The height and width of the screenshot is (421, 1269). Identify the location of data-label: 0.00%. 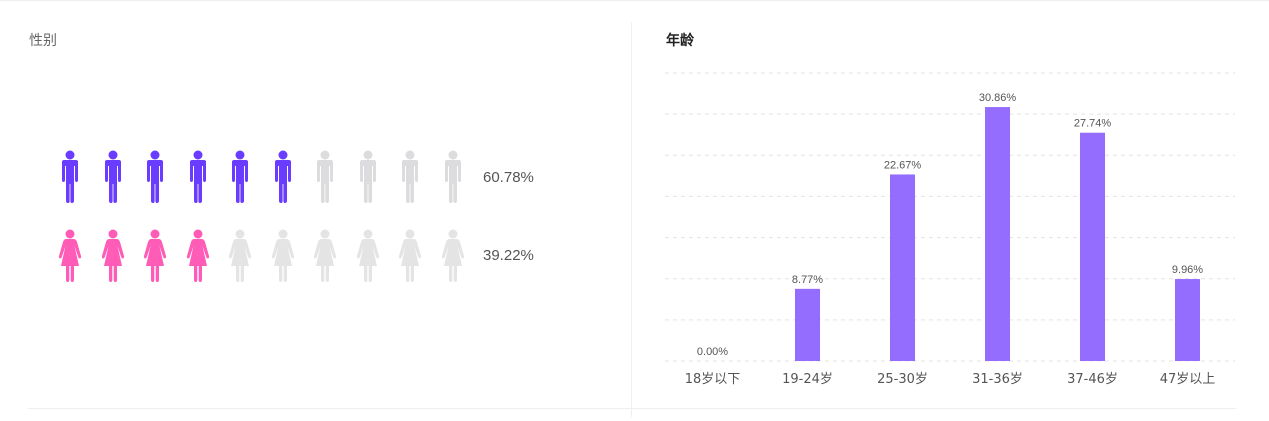
(712, 352).